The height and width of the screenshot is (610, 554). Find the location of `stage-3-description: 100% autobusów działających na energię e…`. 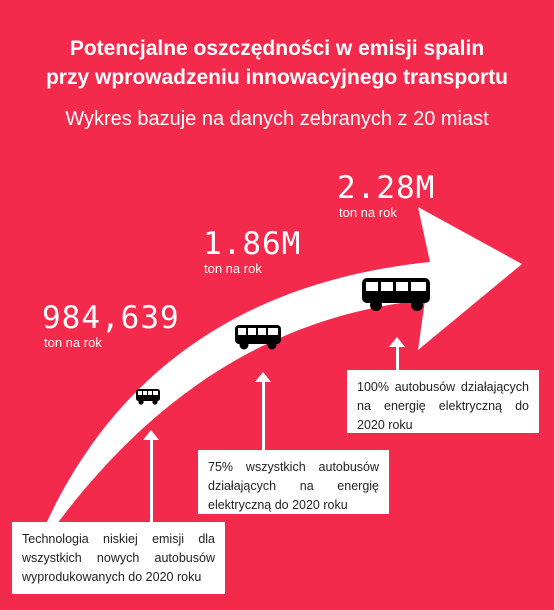

stage-3-description: 100% autobusów działających na energię e… is located at coordinates (443, 401).